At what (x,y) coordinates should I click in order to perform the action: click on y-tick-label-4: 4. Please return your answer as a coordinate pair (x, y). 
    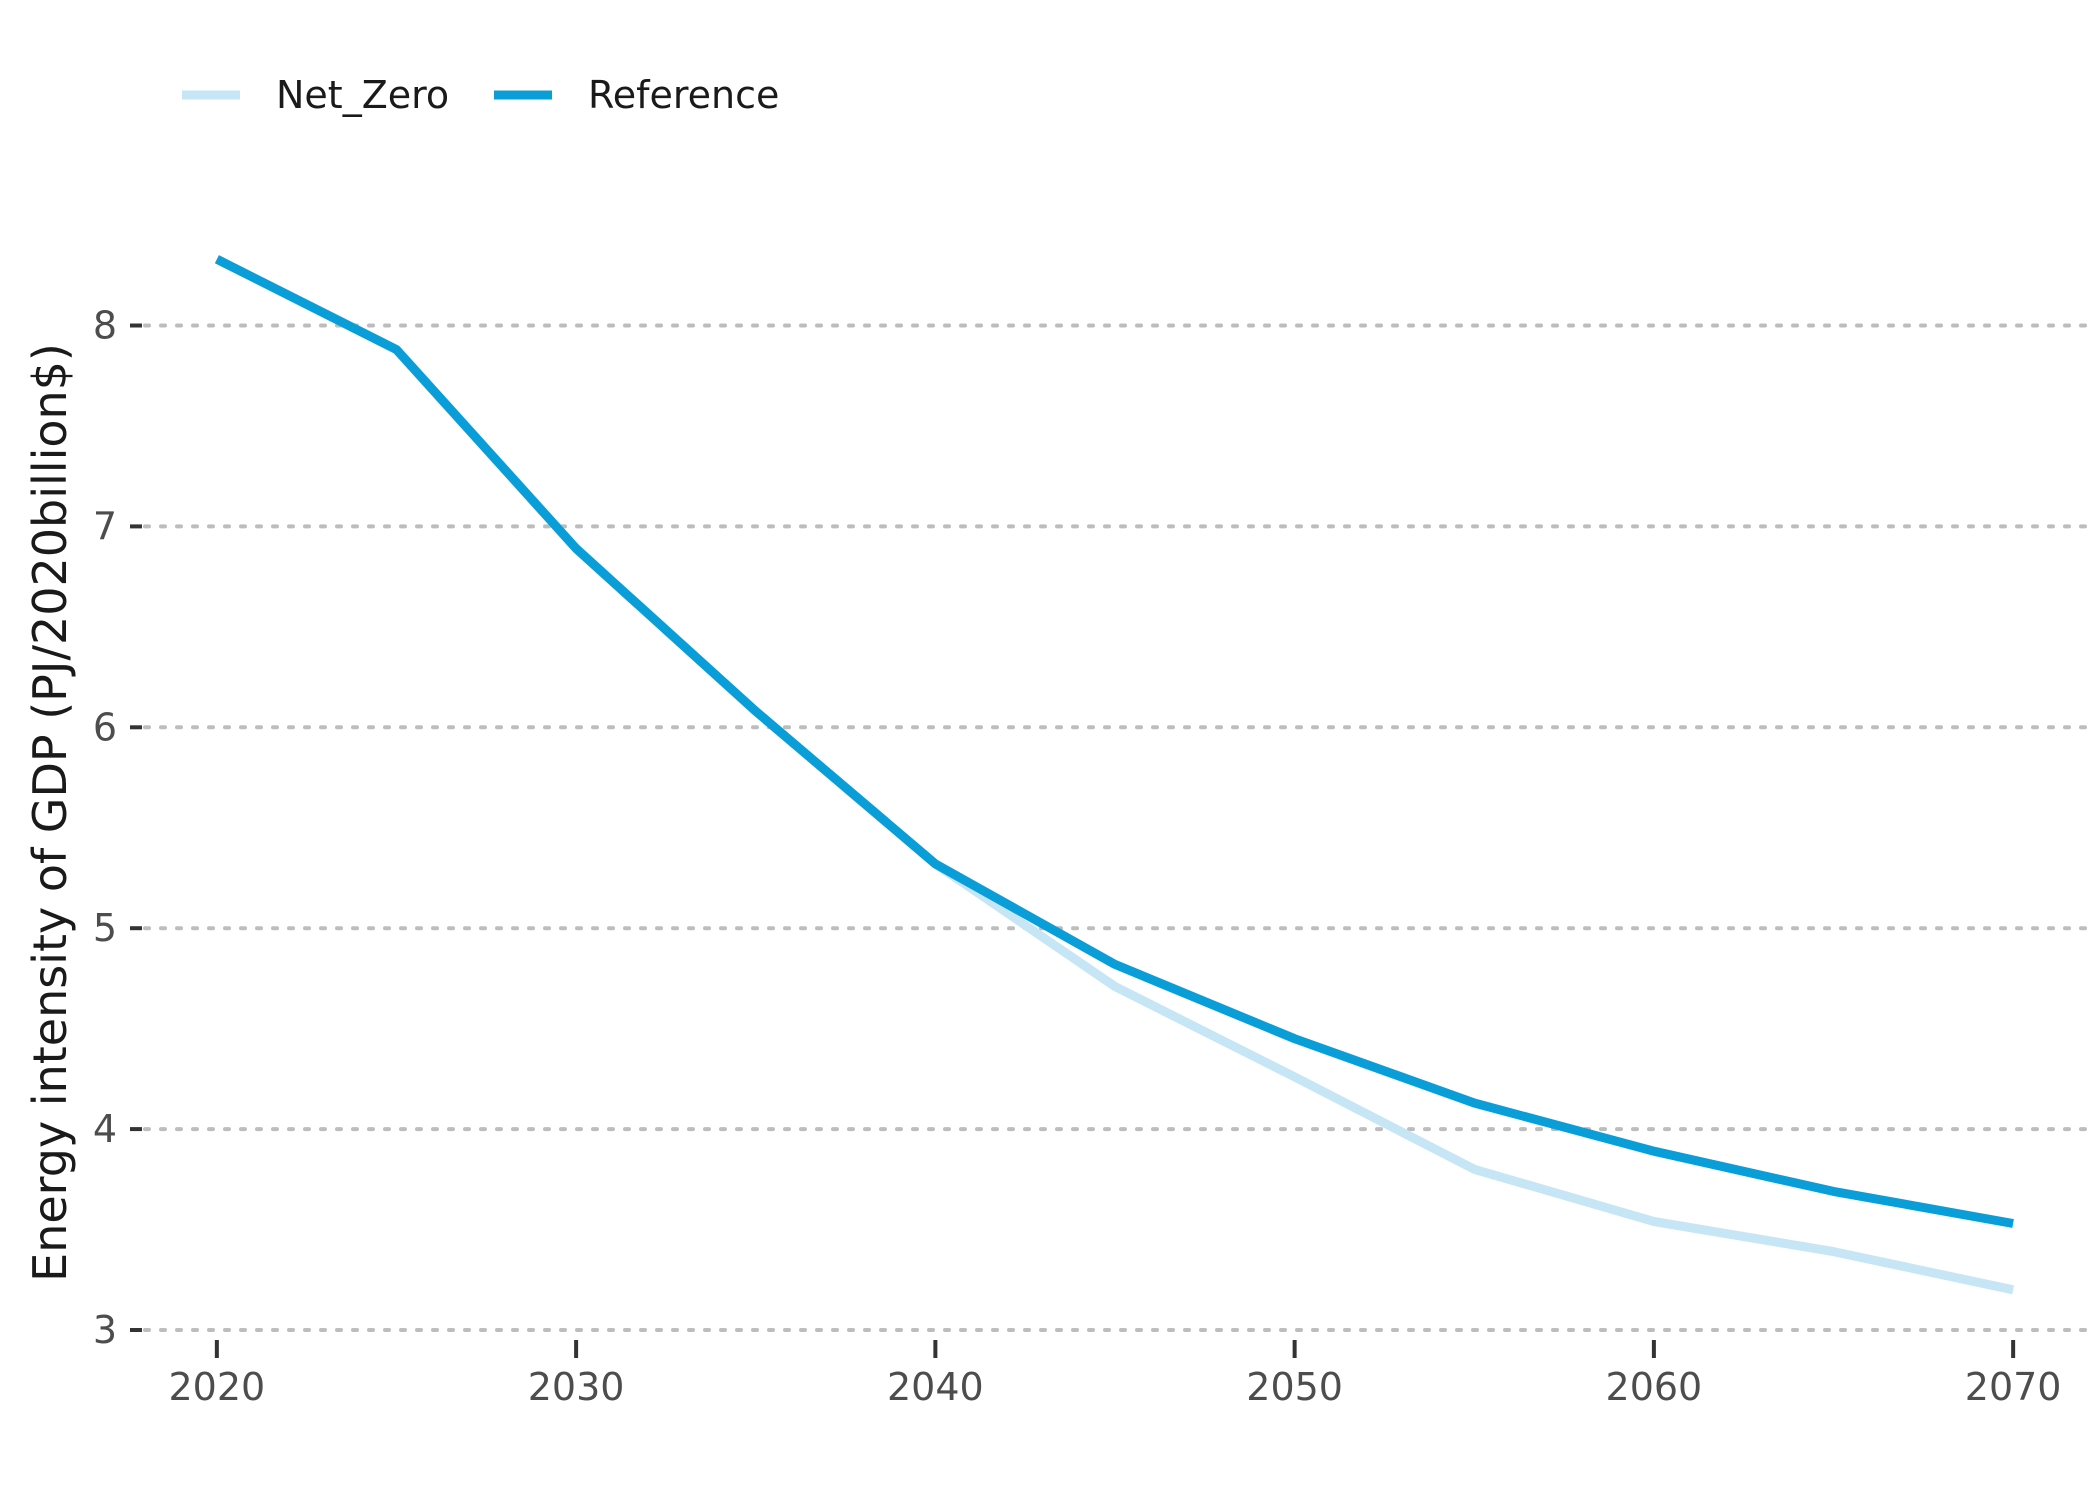
    Looking at the image, I should click on (105, 1129).